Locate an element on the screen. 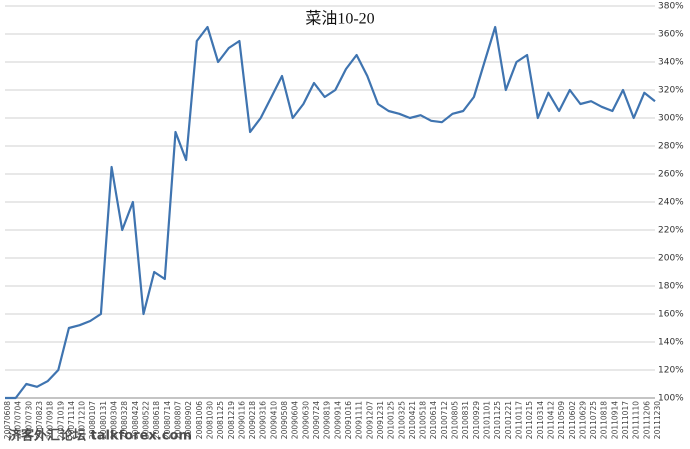 The height and width of the screenshot is (449, 690). x-tick-label: 20110314 is located at coordinates (540, 420).